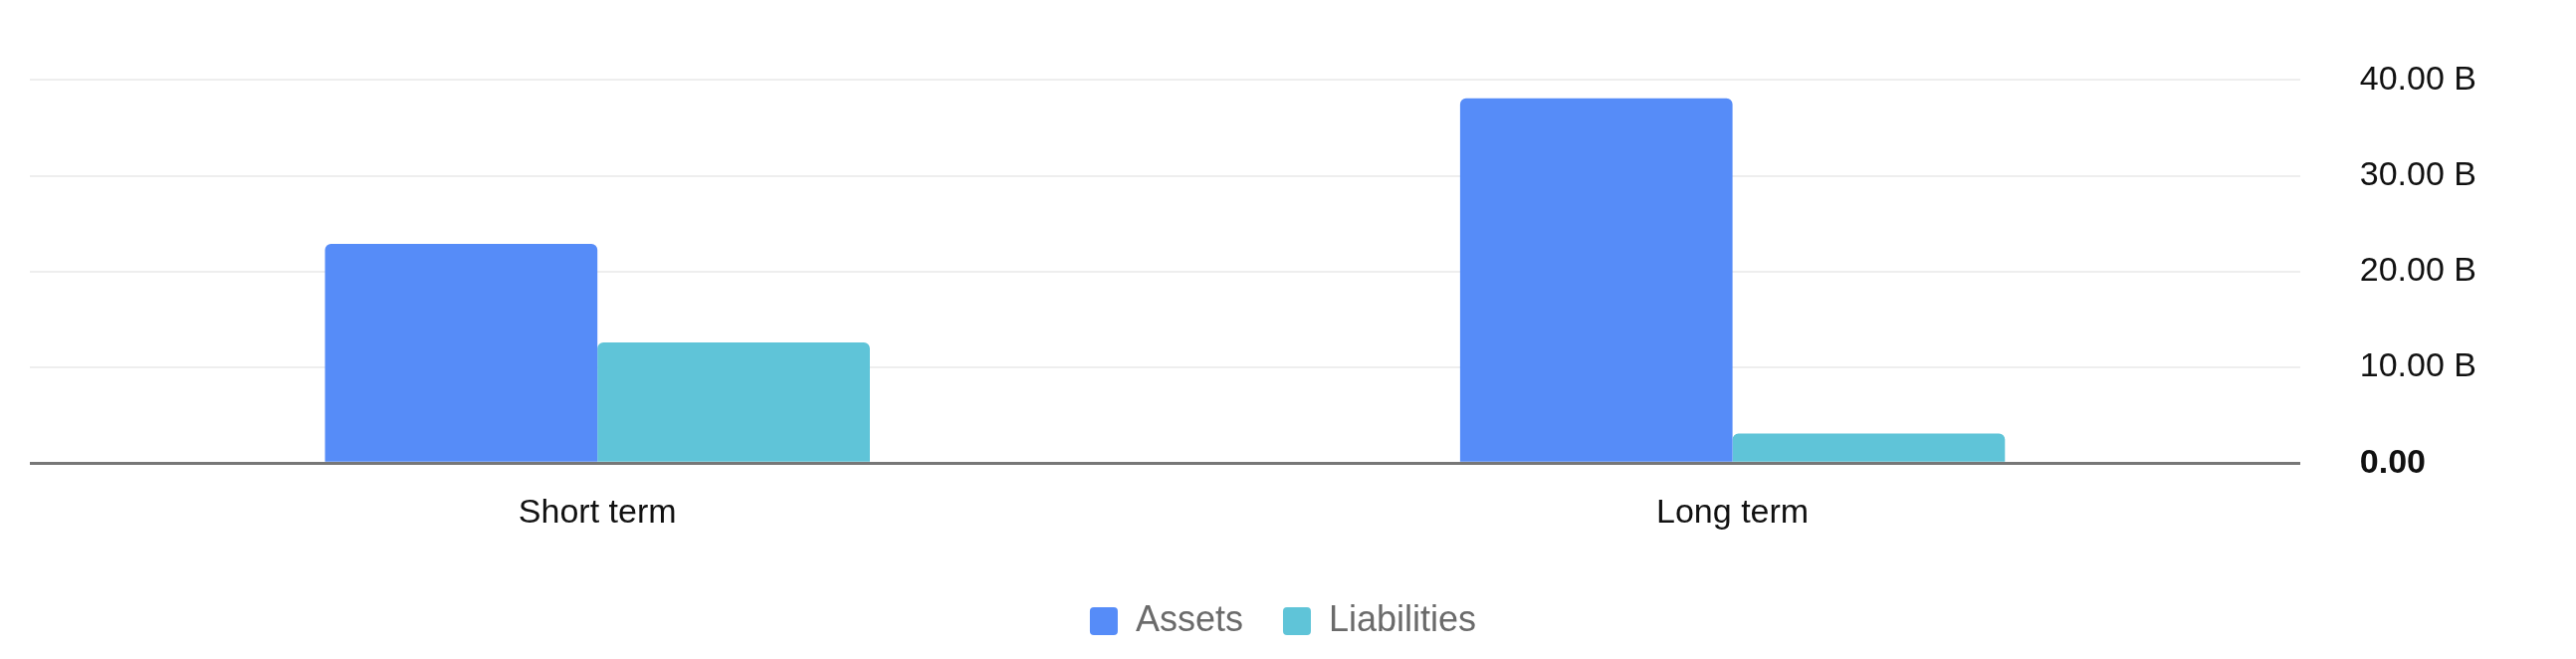 Image resolution: width=2576 pixels, height=659 pixels. What do you see at coordinates (2418, 364) in the screenshot?
I see `y-tick-label: 10.00 B` at bounding box center [2418, 364].